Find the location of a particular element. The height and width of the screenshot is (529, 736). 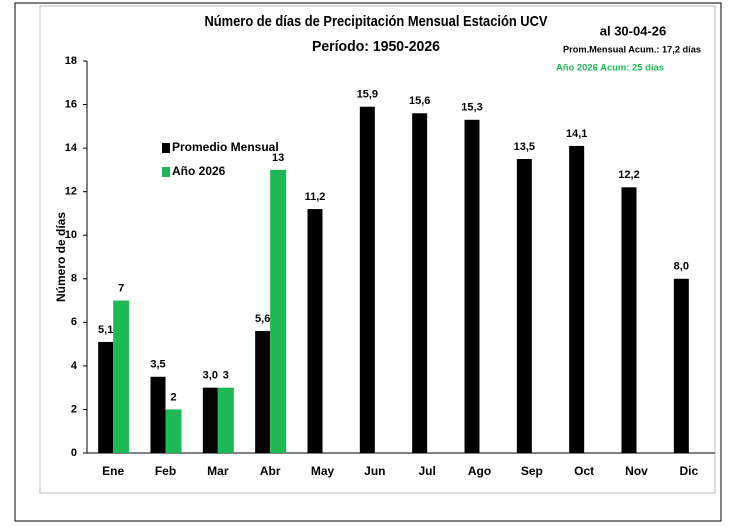

y-tick-label: 6 is located at coordinates (74, 322).